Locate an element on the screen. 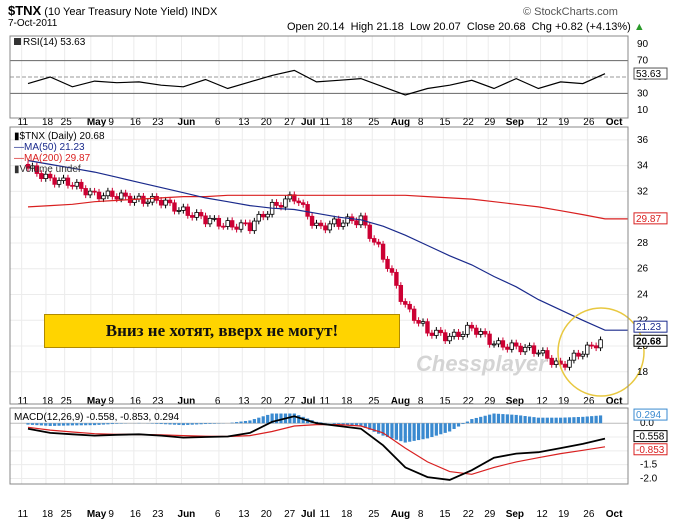 The width and height of the screenshot is (688, 529). x-axis-label: 16 is located at coordinates (136, 514).